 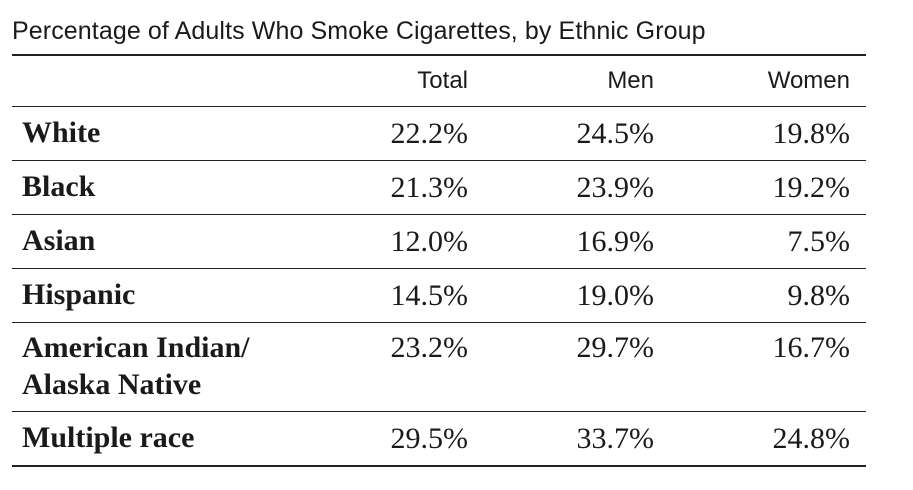 I want to click on cell-black-total: 21.3%, so click(x=419, y=187).